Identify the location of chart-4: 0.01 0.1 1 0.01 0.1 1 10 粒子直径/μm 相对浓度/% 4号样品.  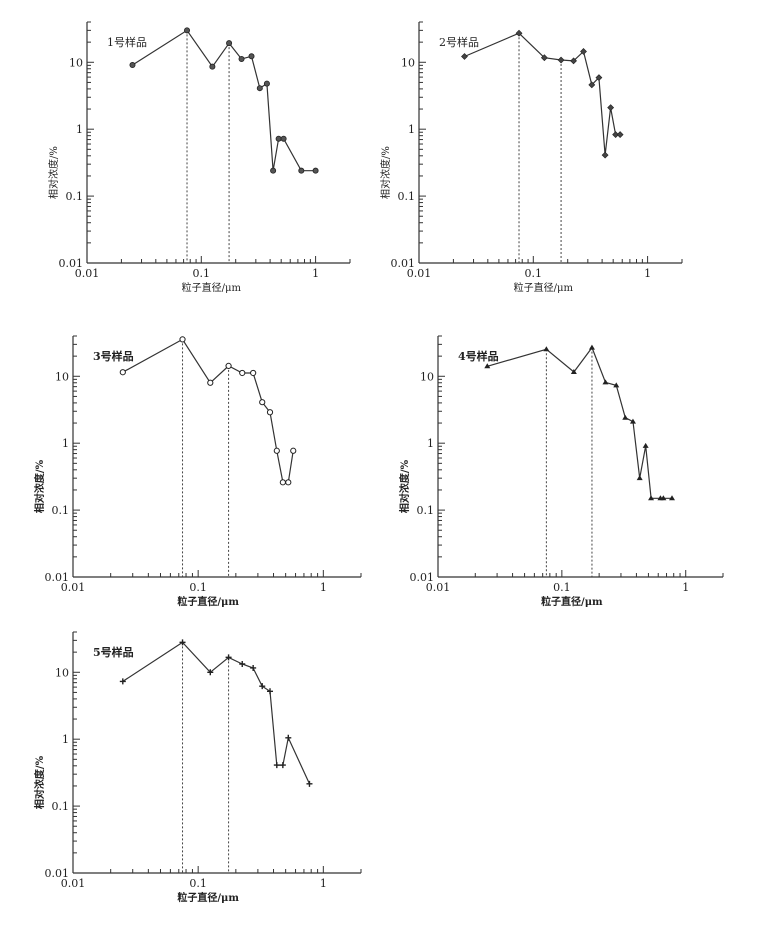
(561, 471).